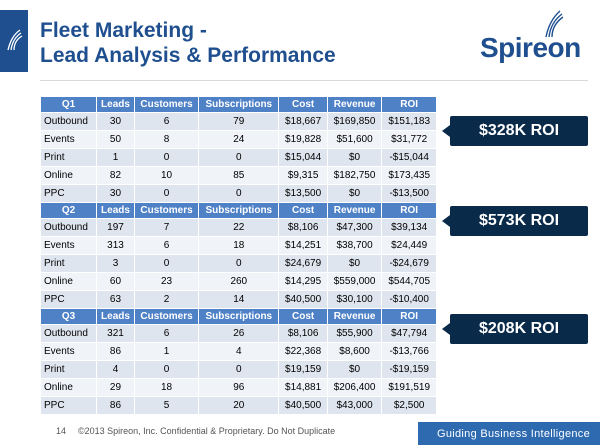 The height and width of the screenshot is (445, 600). Describe the element at coordinates (535, 40) in the screenshot. I see `spireon-logo: Spireon` at that location.